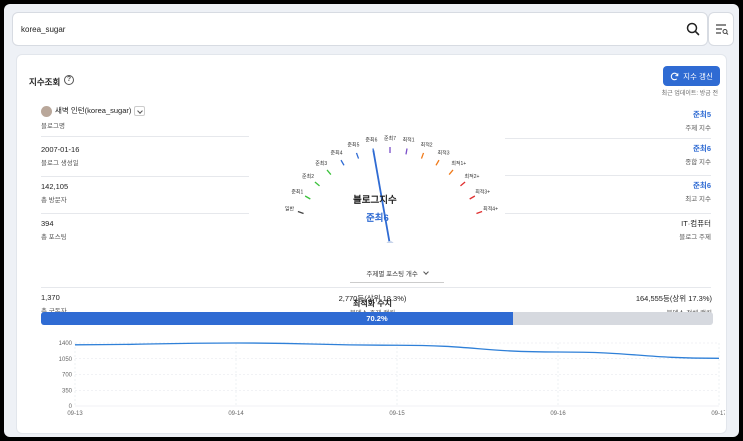 This screenshot has width=743, height=441. What do you see at coordinates (702, 148) in the screenshot?
I see `overall-index-value: 준최6` at bounding box center [702, 148].